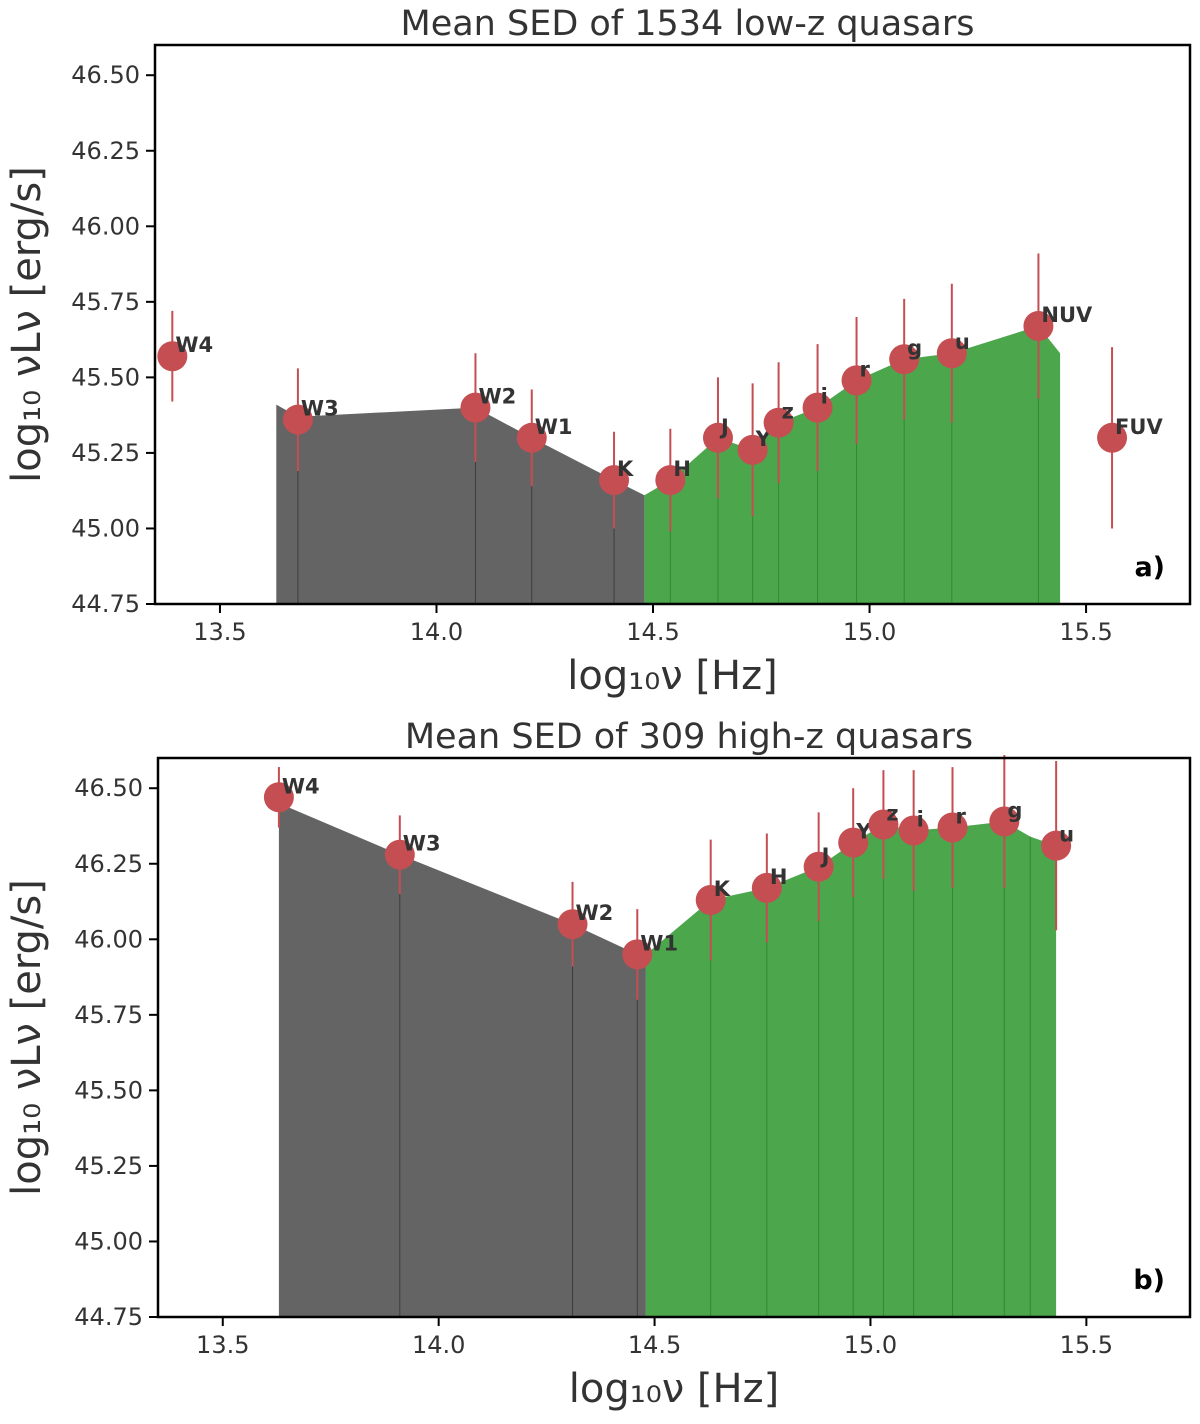  I want to click on chart-title: Mean SED of 1534 low-z quasars, so click(688, 24).